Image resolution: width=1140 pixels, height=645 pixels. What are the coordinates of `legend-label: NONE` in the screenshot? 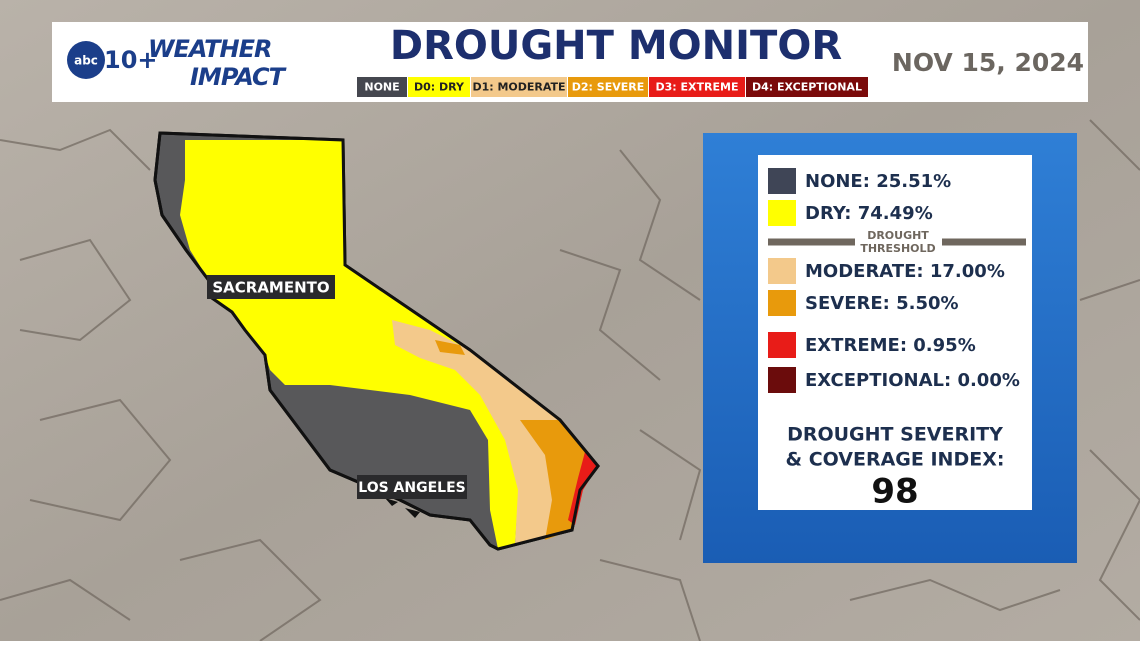 It's located at (381, 87).